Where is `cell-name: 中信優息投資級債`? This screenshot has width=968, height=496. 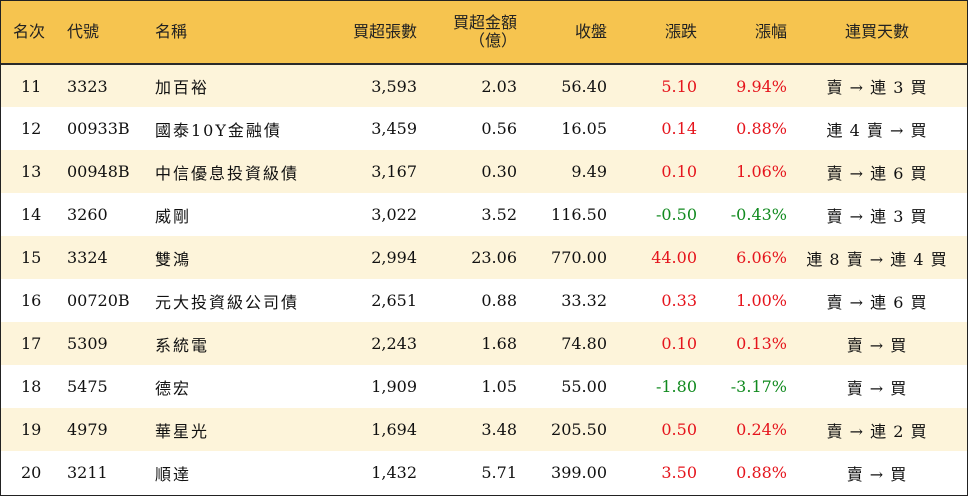
cell-name: 中信優息投資級債 is located at coordinates (227, 173).